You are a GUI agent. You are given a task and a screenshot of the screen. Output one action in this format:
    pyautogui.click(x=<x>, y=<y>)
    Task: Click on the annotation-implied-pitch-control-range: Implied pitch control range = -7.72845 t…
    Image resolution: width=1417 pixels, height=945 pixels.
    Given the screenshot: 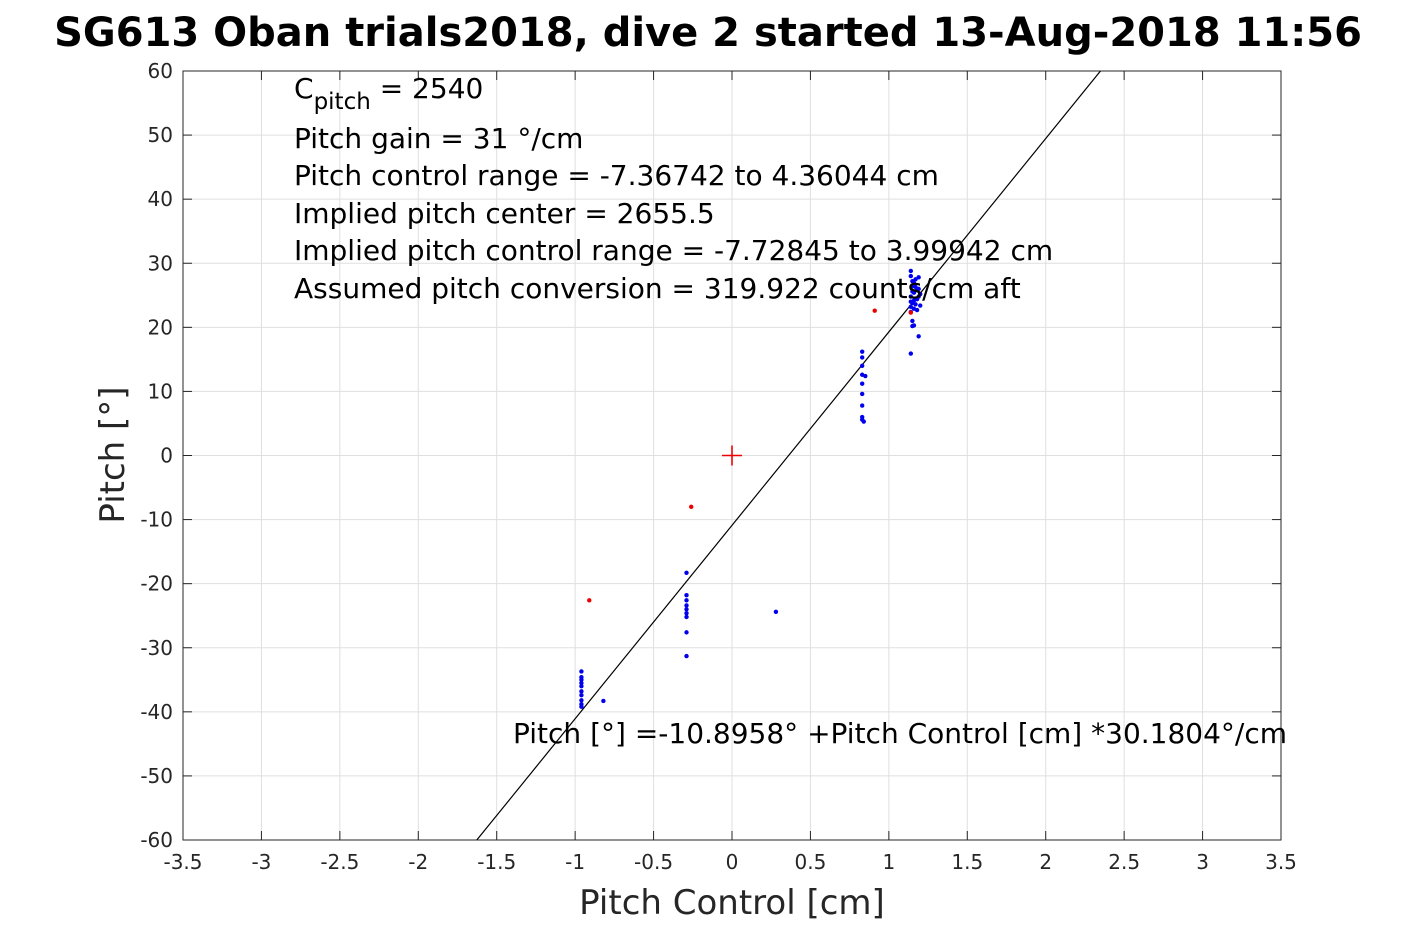 What is the action you would take?
    pyautogui.click(x=673, y=250)
    